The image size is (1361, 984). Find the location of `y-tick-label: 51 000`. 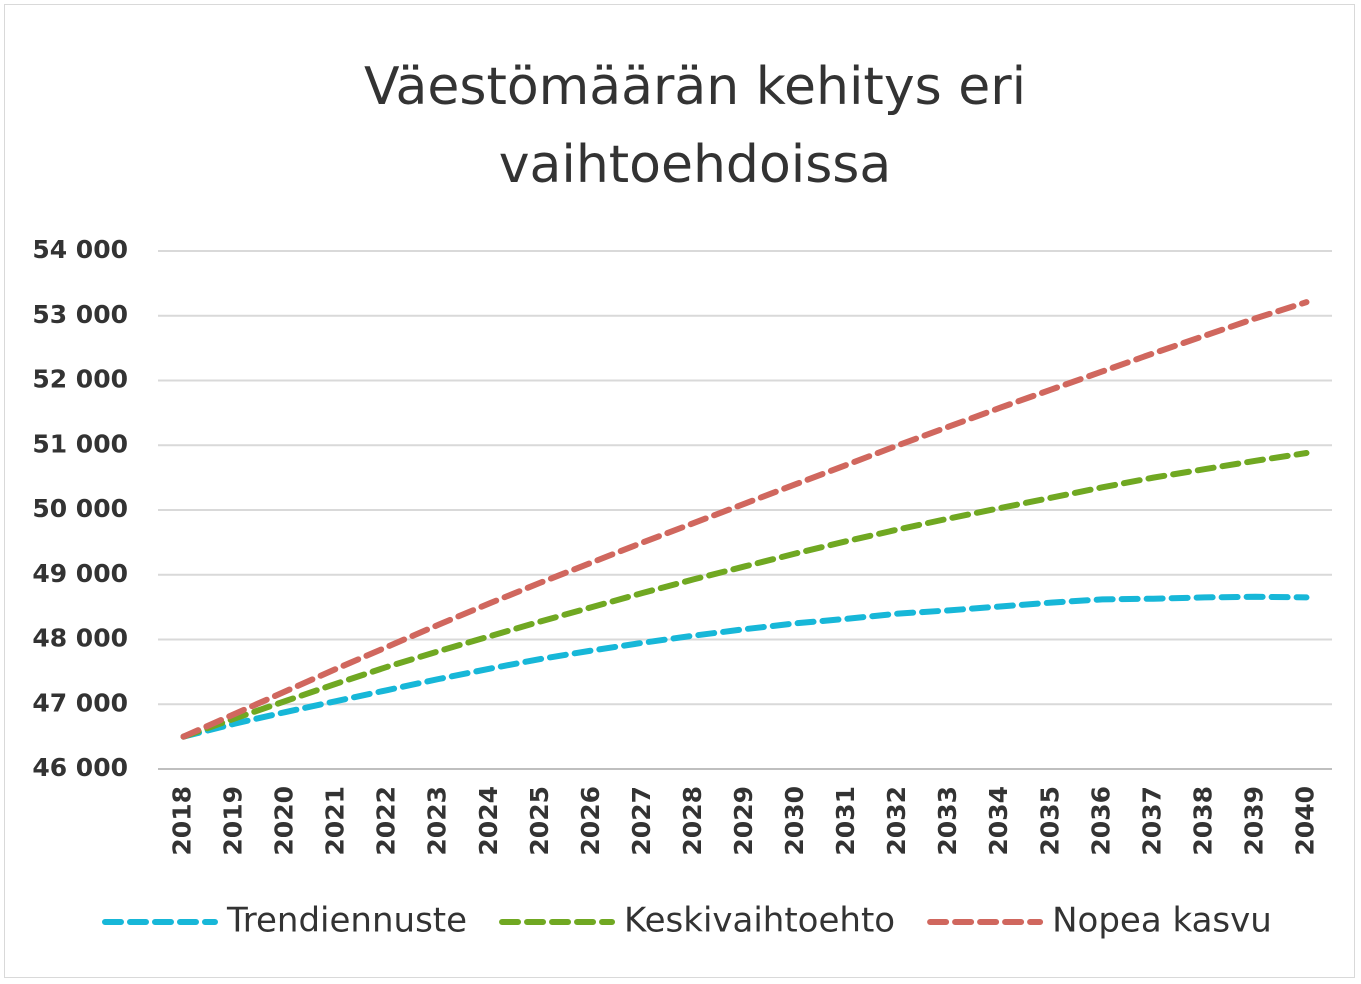

y-tick-label: 51 000 is located at coordinates (80, 443).